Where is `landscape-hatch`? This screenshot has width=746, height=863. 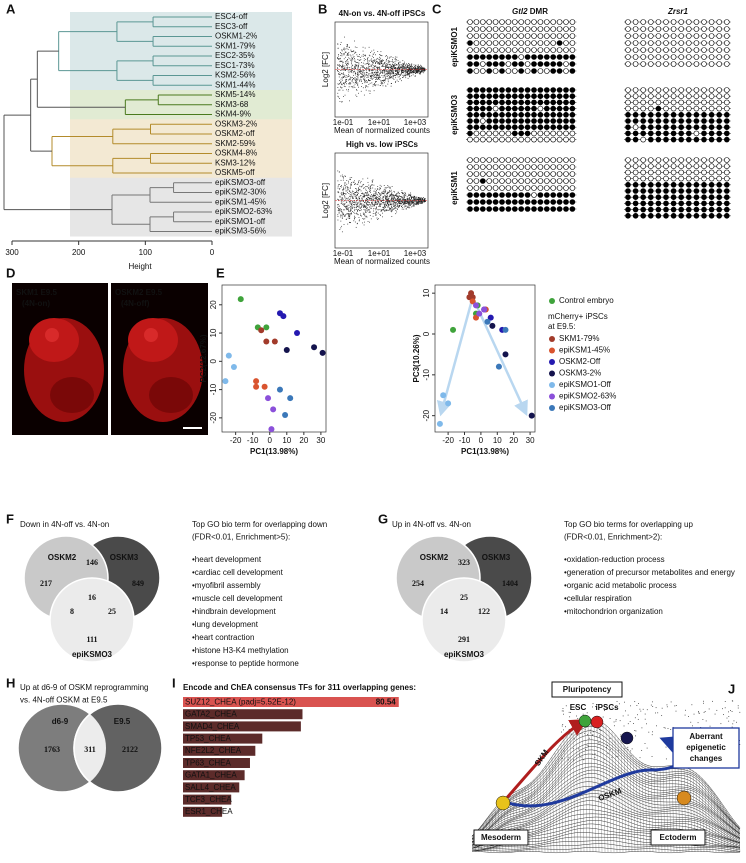 landscape-hatch is located at coordinates (724, 829).